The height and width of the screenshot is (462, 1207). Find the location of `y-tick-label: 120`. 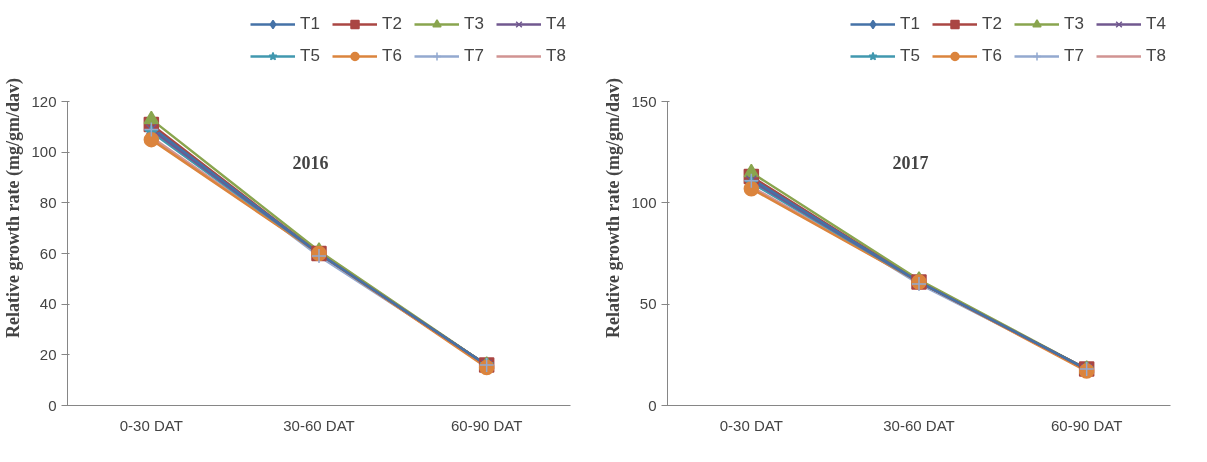

y-tick-label: 120 is located at coordinates (44, 101).